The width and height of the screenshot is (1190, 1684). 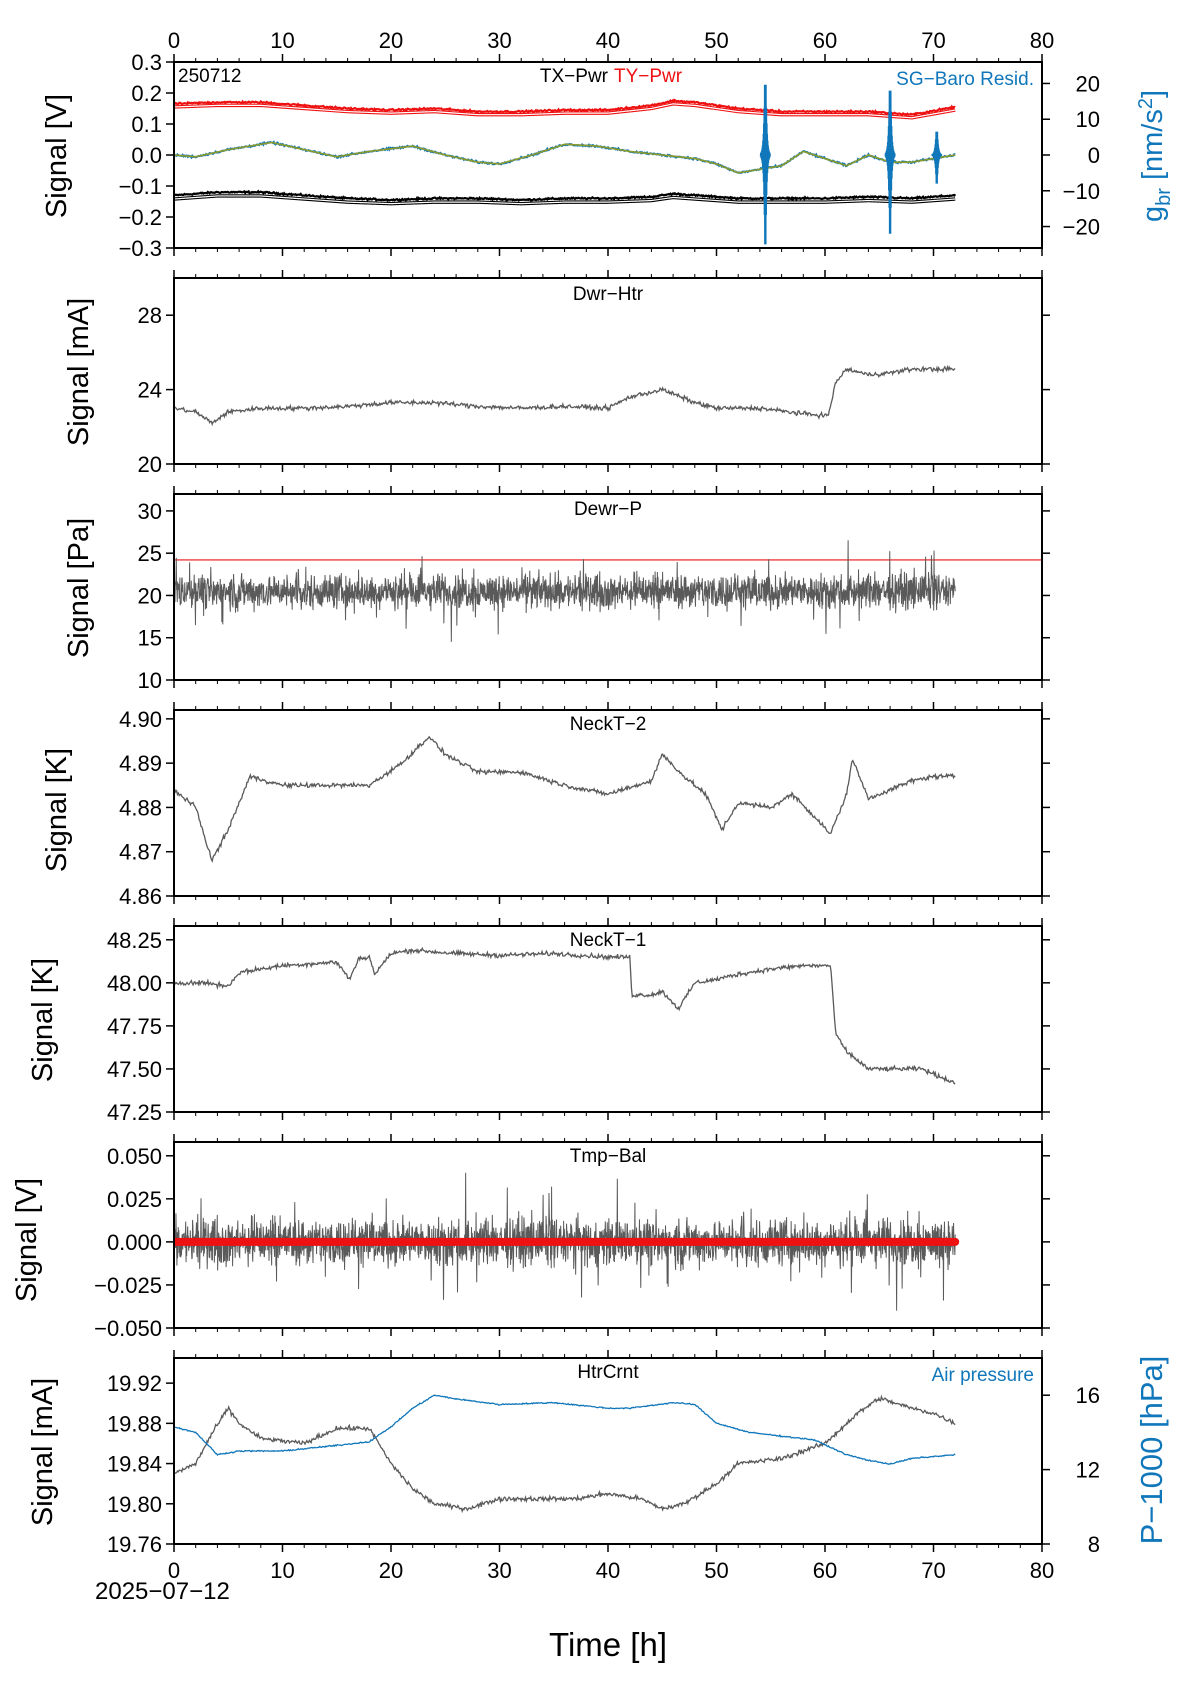 What do you see at coordinates (1151, 1450) in the screenshot?
I see `ylabel-right-panel-7: P−1000 [hPa]` at bounding box center [1151, 1450].